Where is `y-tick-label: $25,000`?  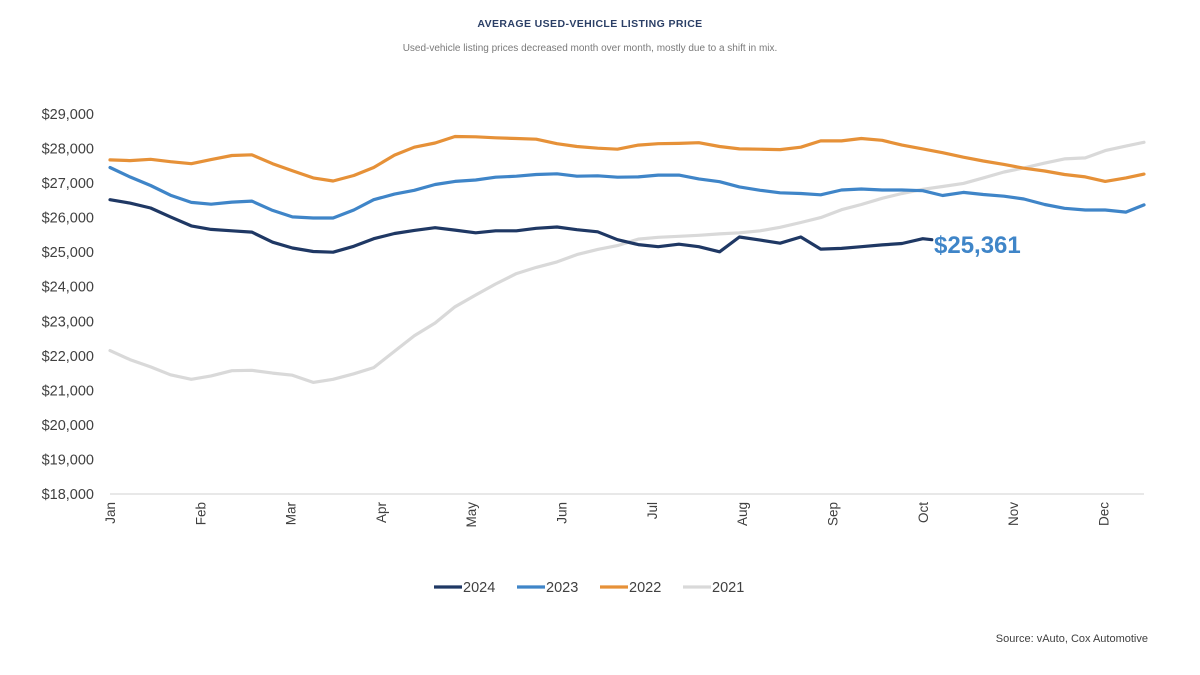 y-tick-label: $25,000 is located at coordinates (68, 253).